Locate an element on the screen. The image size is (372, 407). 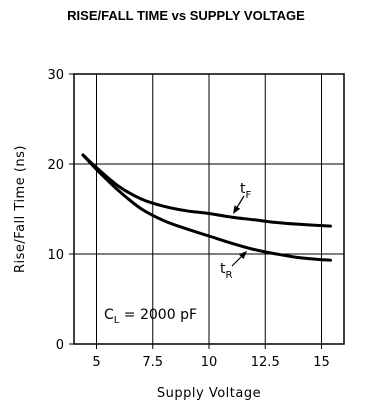
condition-label: CL = 2000 pF is located at coordinates (150, 316).